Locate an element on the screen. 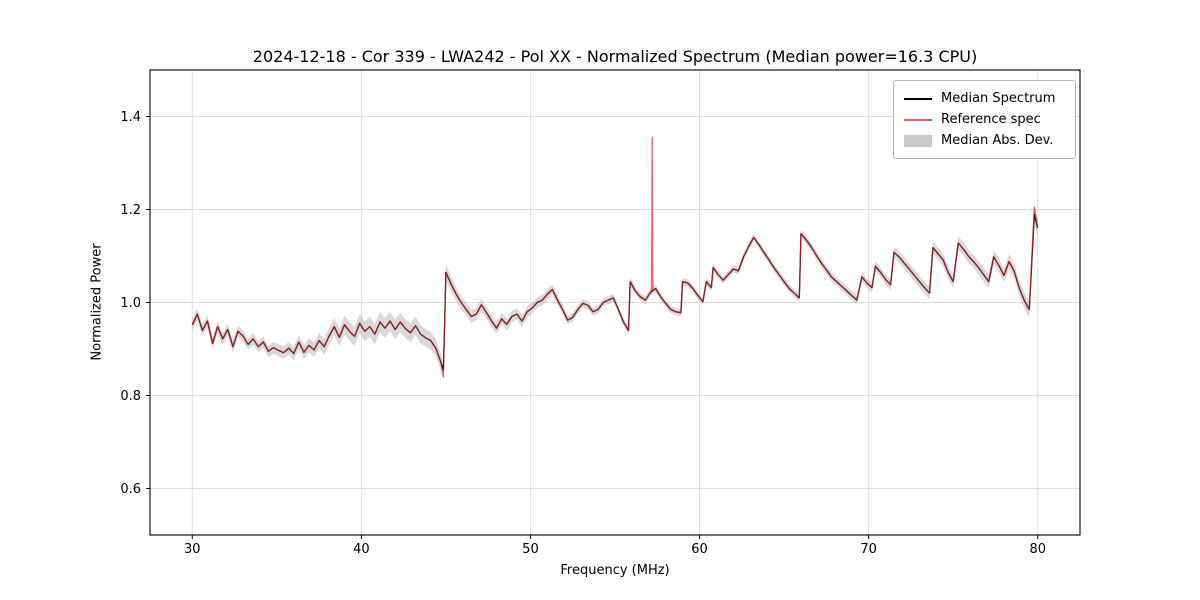  legend-item-reference-spec: Reference spec is located at coordinates (984, 119).